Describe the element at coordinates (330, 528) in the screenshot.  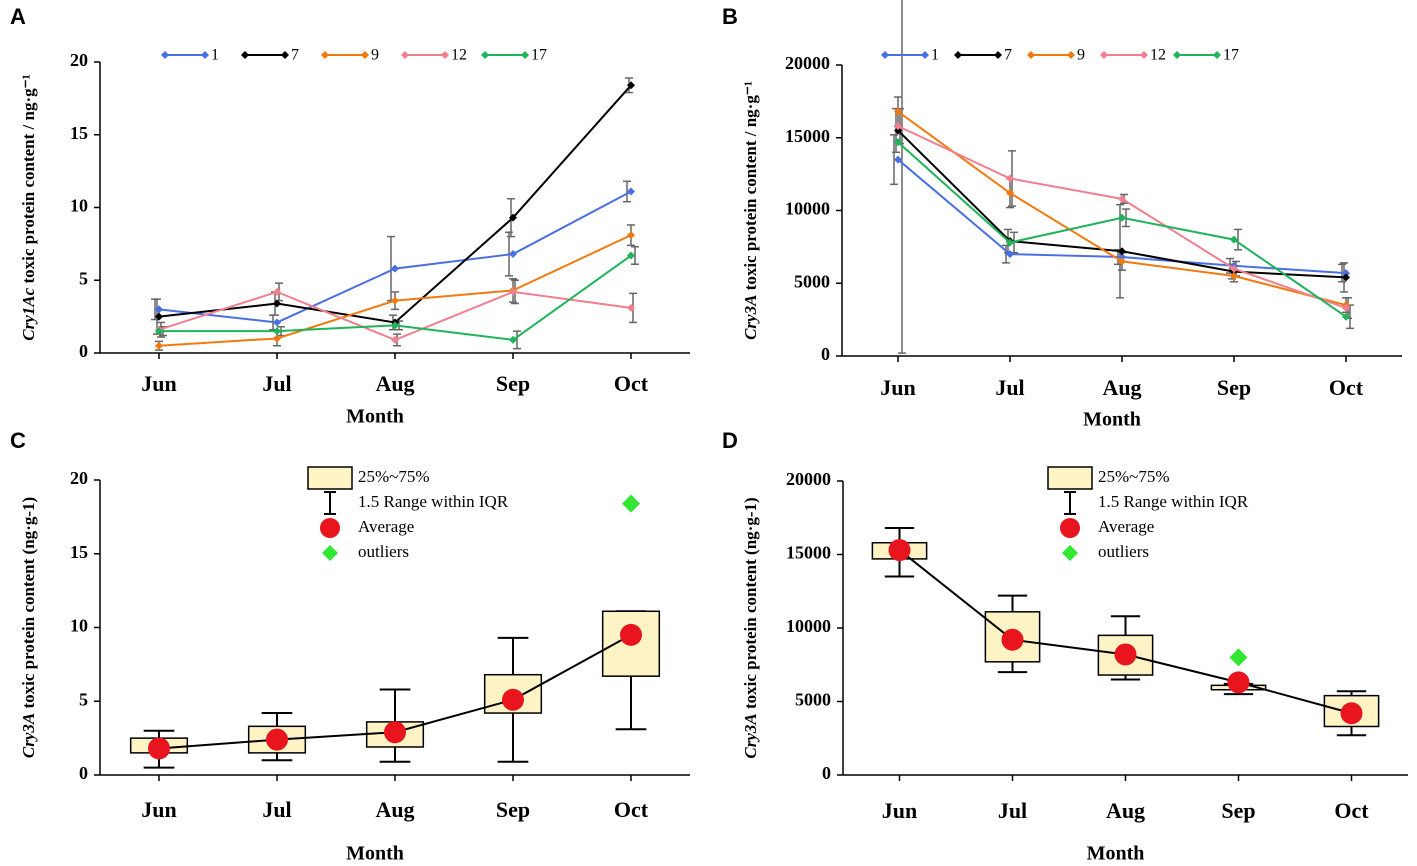
I see `legend-mean` at that location.